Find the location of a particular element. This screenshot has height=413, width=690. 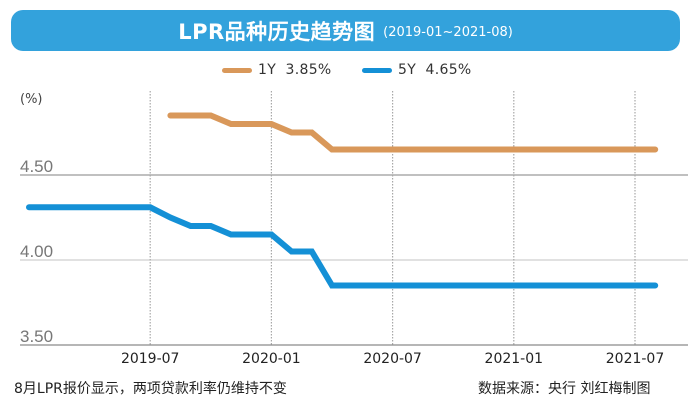

y-tick-label: 4.50 is located at coordinates (36, 166).